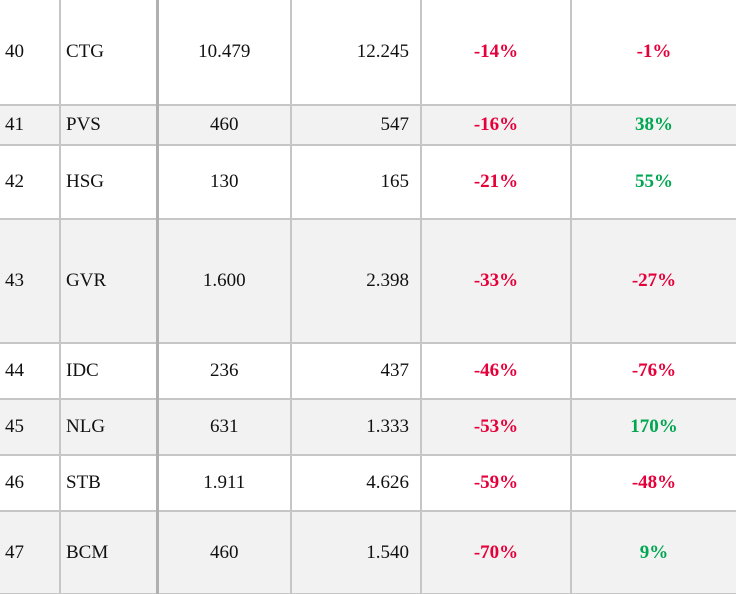 This screenshot has width=736, height=594. Describe the element at coordinates (224, 281) in the screenshot. I see `value-a-cell: 1.600` at that location.